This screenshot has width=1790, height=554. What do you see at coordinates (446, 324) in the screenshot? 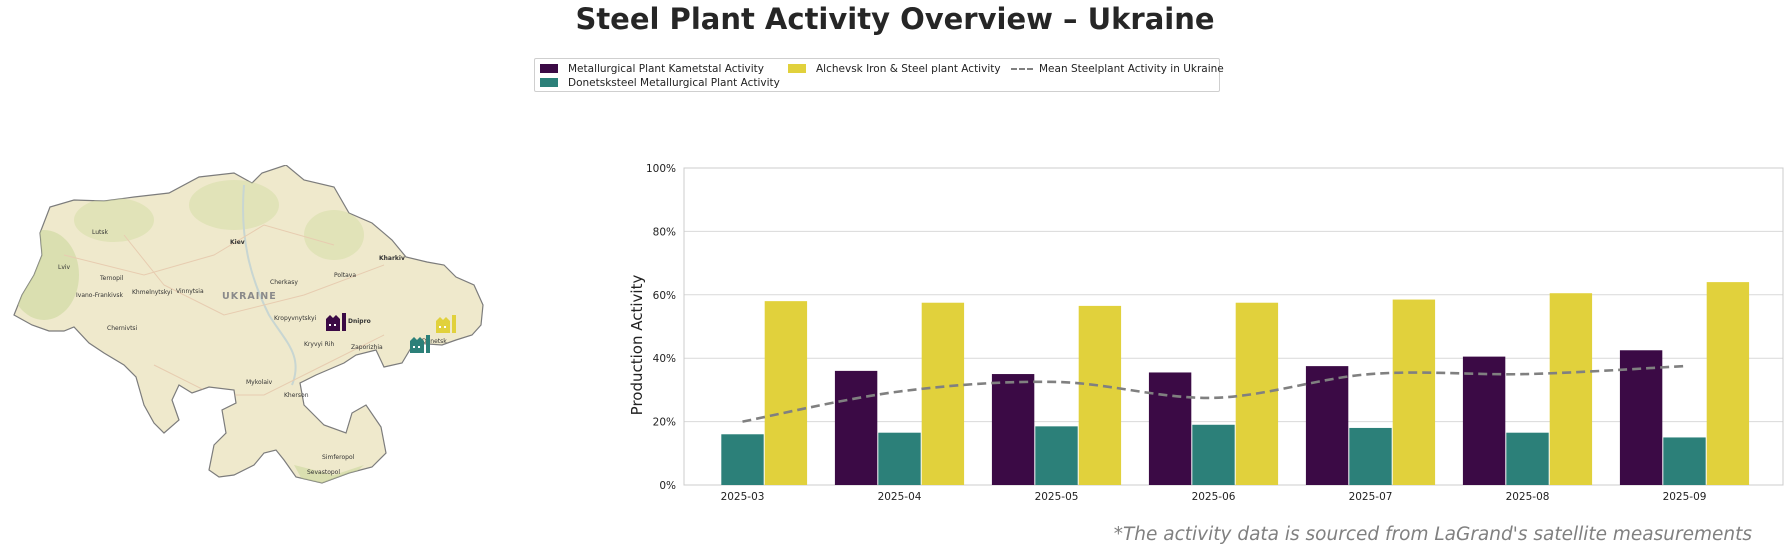
I see `alchevsk-plant-icon` at bounding box center [446, 324].